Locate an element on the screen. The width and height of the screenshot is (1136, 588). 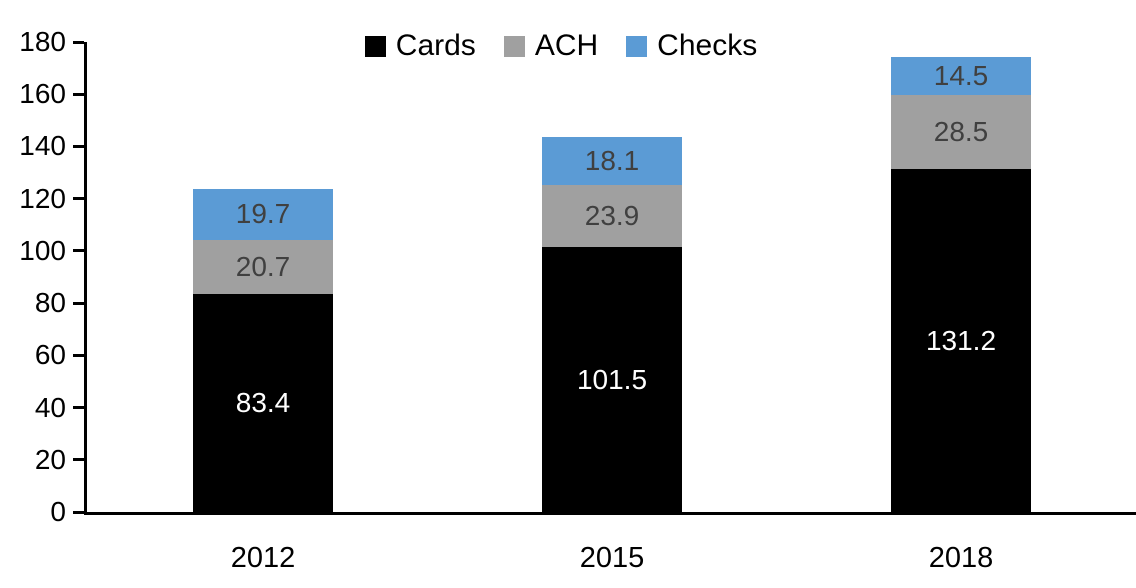
chart-legend: Cards ACH Checks is located at coordinates (561, 46).